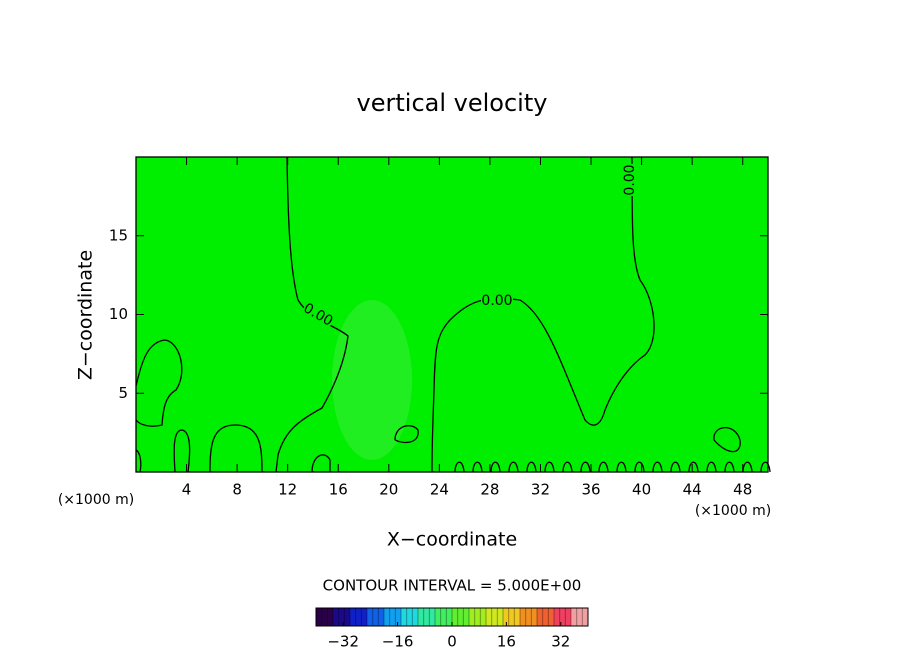  Describe the element at coordinates (118, 235) in the screenshot. I see `y-tick-label: 15` at that location.